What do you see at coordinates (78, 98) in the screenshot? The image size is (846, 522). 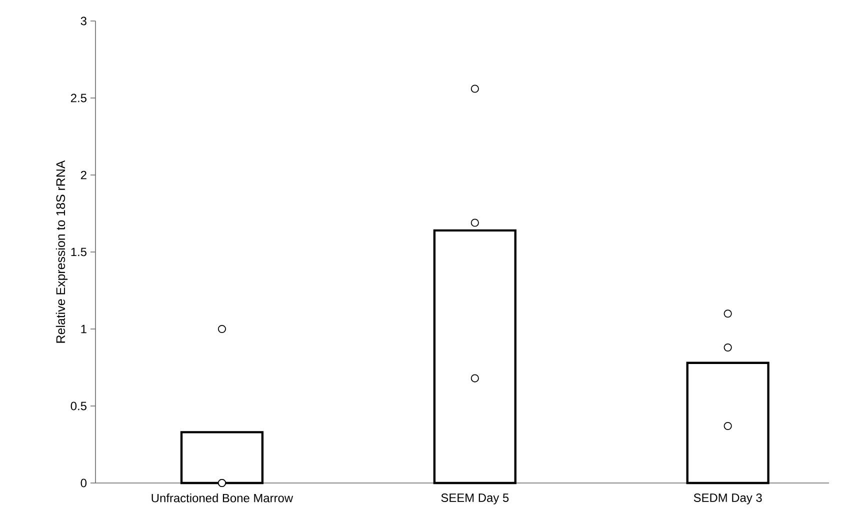 I see `y-tick-label: 2.5` at bounding box center [78, 98].